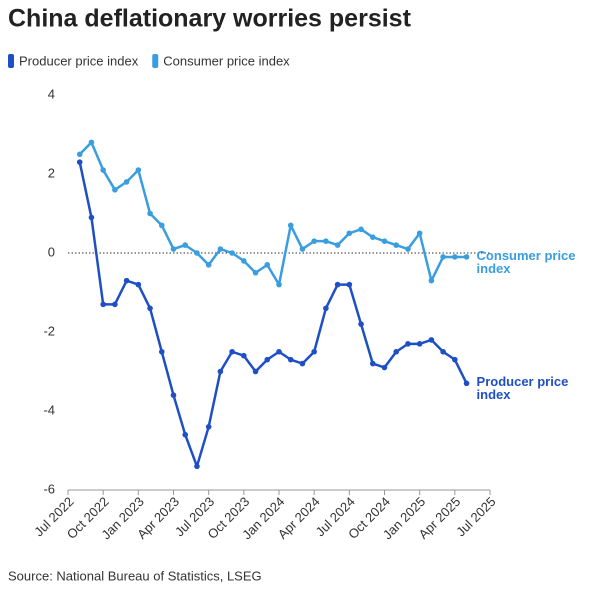 This screenshot has height=600, width=600. Describe the element at coordinates (522, 388) in the screenshot. I see `end-label: Producer price index` at that location.